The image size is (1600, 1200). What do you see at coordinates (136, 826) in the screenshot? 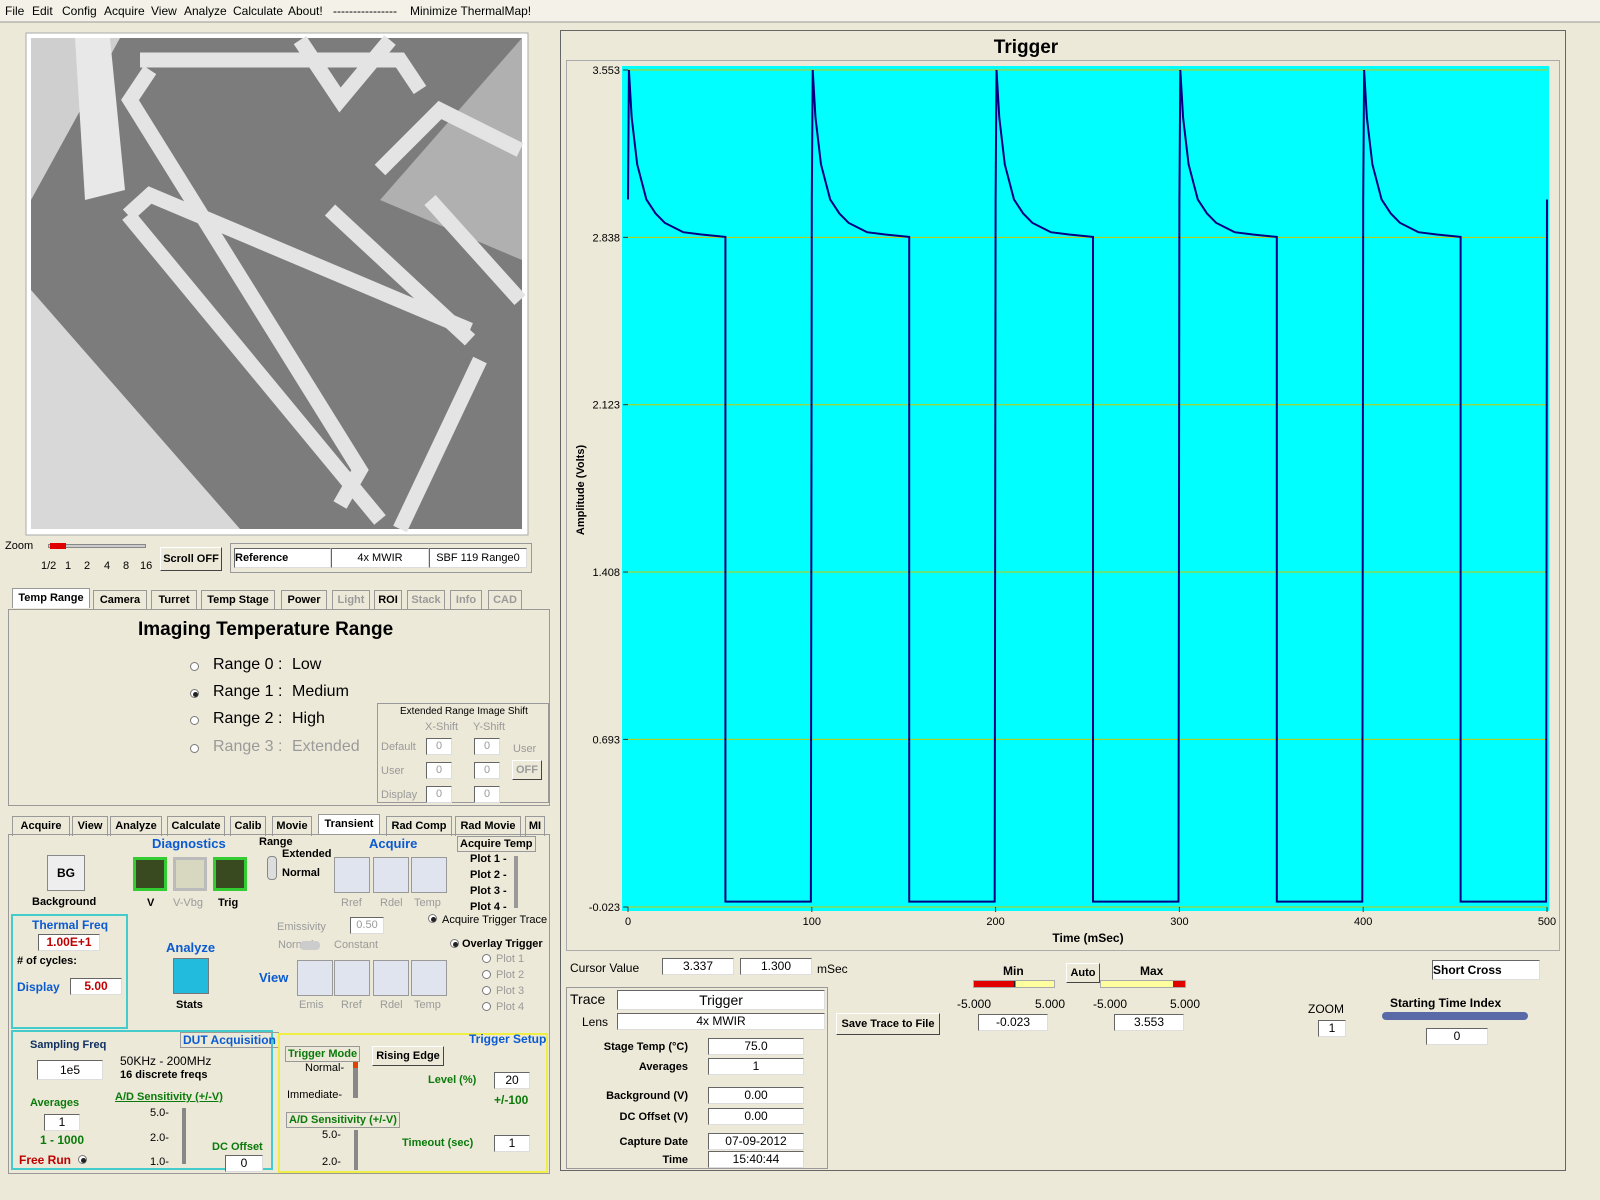
I see `tab: Analyze` at bounding box center [136, 826].